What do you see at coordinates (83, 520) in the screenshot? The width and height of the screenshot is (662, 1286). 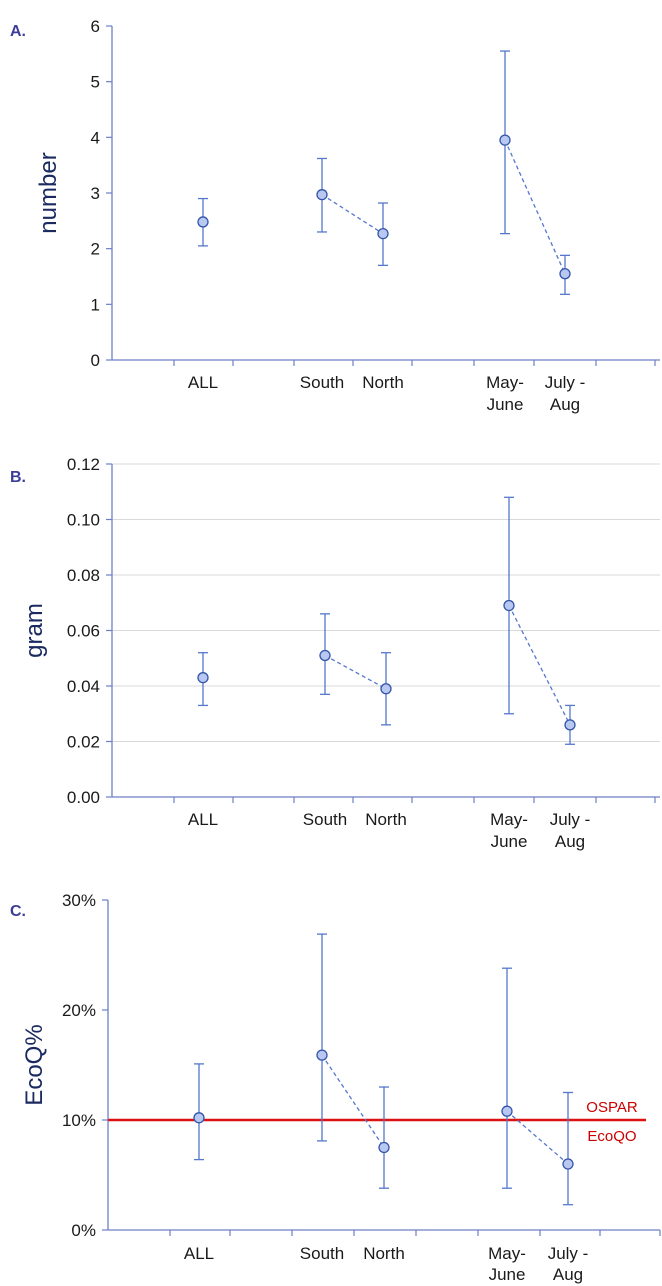 I see `y-tick-label: 0.10` at bounding box center [83, 520].